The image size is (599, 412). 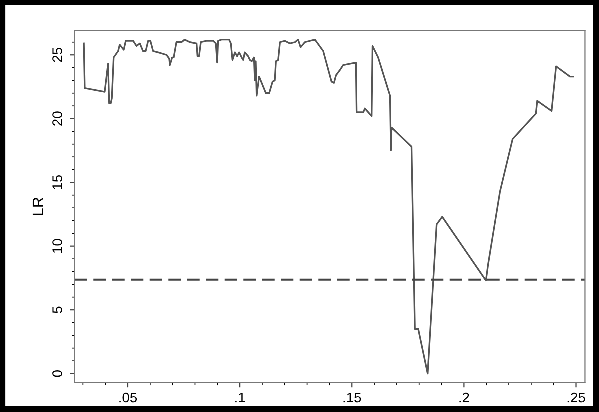 I want to click on y-tick-label: 25, so click(x=57, y=55).